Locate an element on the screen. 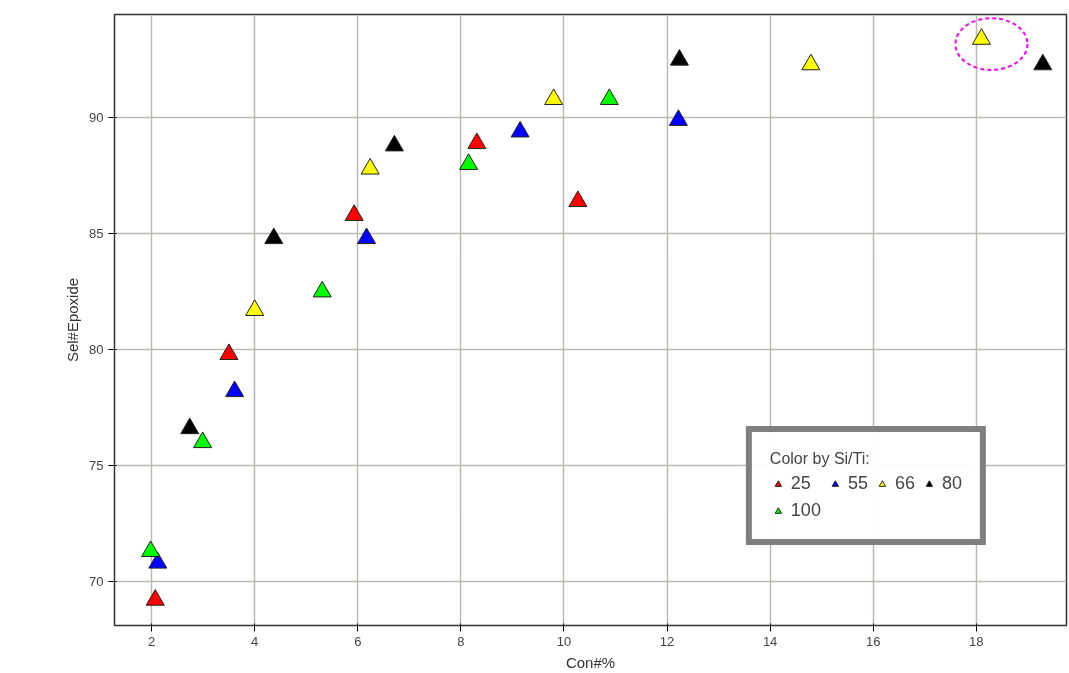  y-tick-label: 70 is located at coordinates (96, 581).